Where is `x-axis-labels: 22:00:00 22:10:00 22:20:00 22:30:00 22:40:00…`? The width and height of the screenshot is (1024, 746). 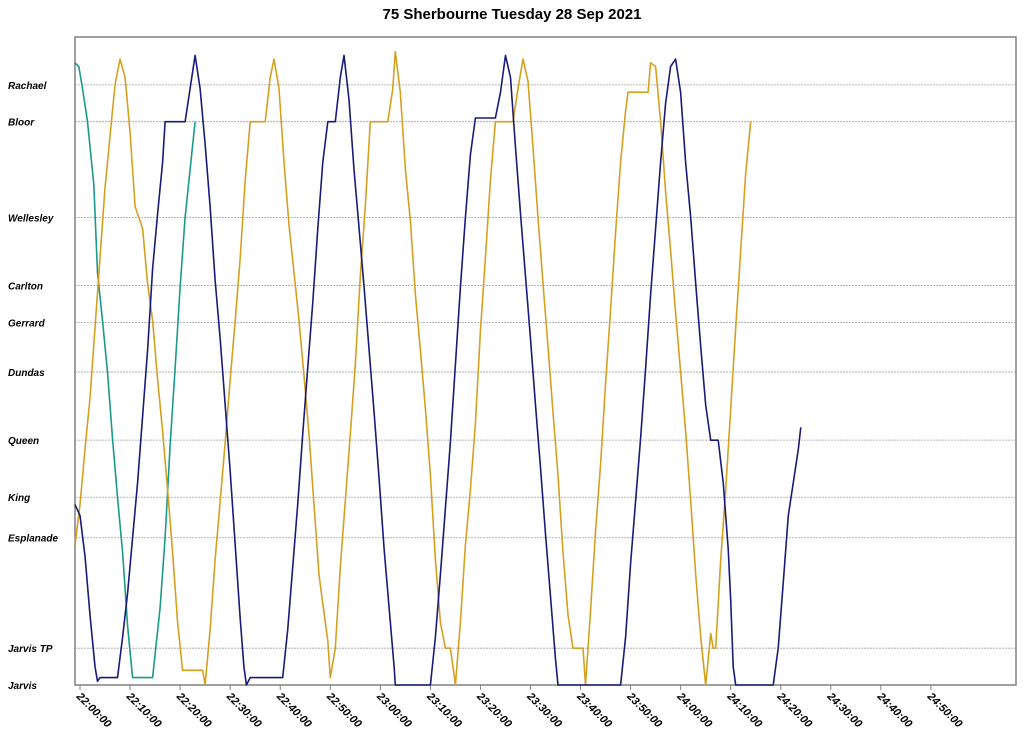 x-axis-labels: 22:00:00 22:10:00 22:20:00 22:30:00 22:40:00… is located at coordinates (519, 708).